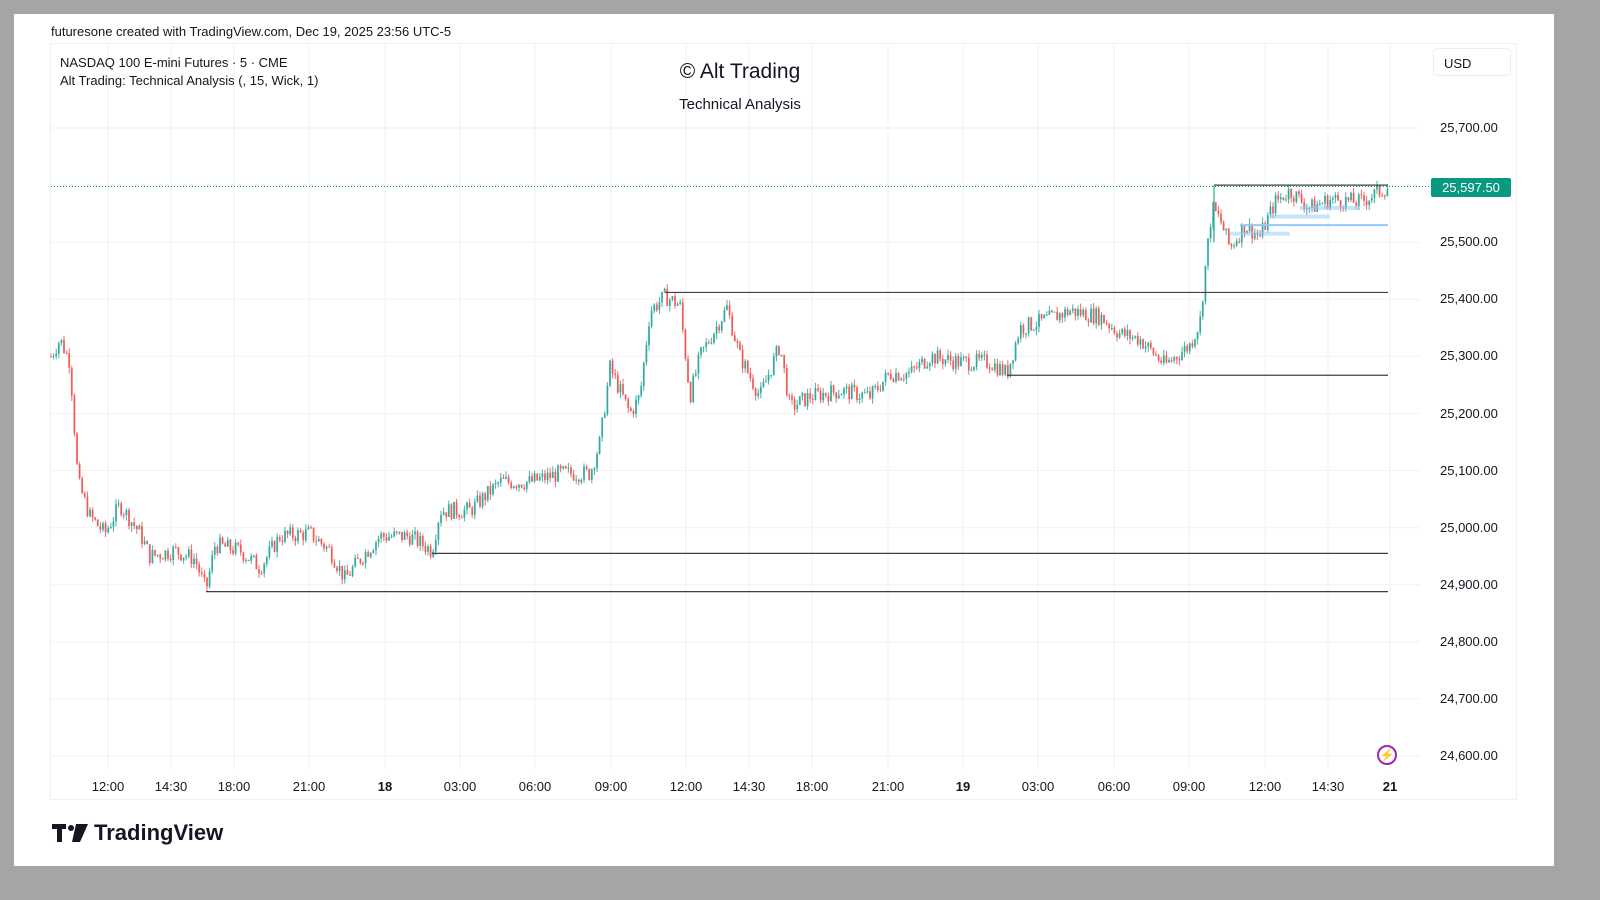 This screenshot has width=1600, height=900. Describe the element at coordinates (1472, 62) in the screenshot. I see `currency-button: USD` at that location.